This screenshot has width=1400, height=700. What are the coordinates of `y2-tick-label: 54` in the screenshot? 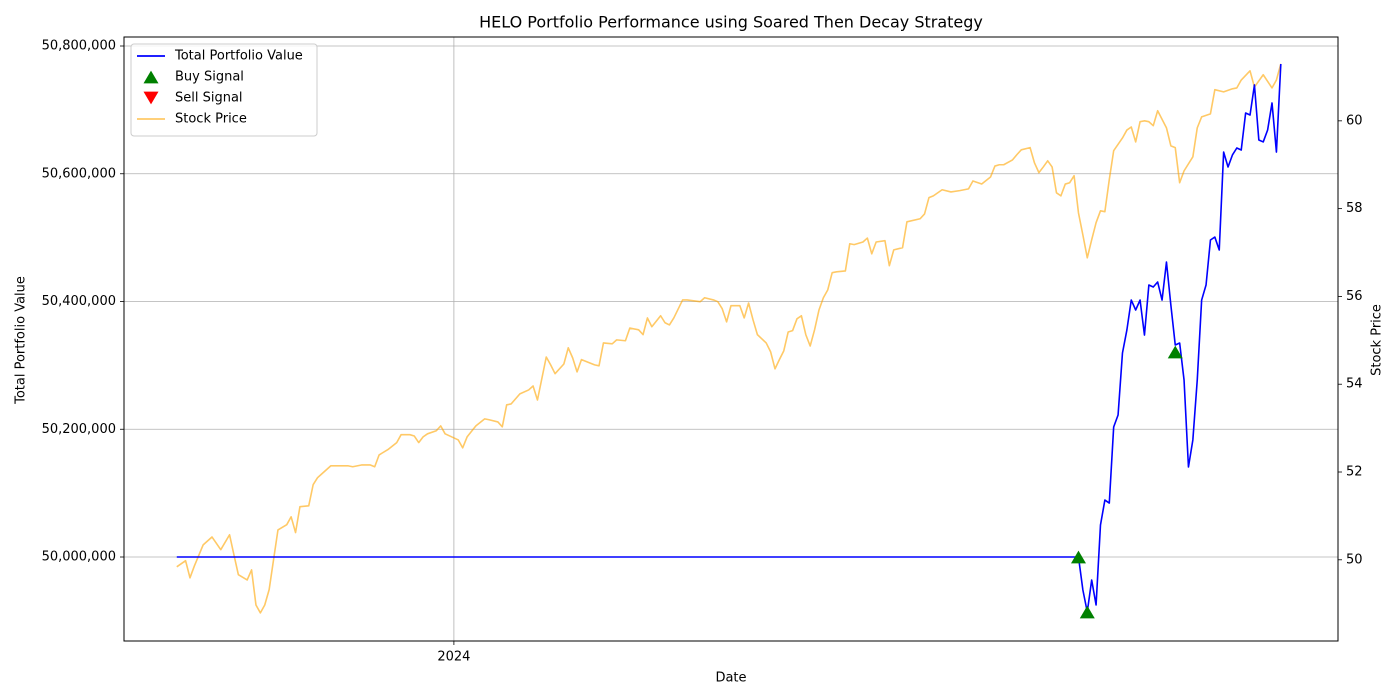 It's located at (1354, 384).